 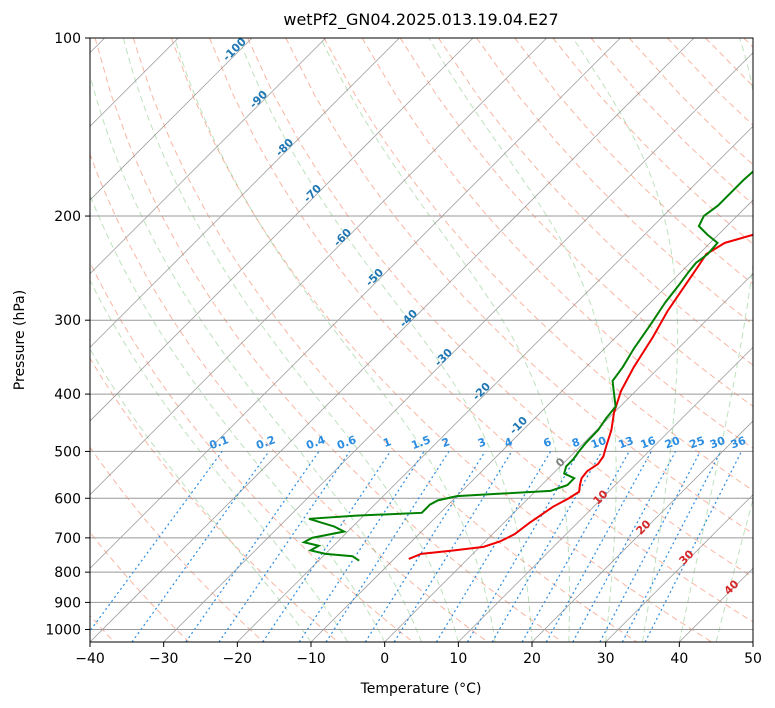 What do you see at coordinates (482, 442) in the screenshot?
I see `mixing-ratio-label: 3` at bounding box center [482, 442].